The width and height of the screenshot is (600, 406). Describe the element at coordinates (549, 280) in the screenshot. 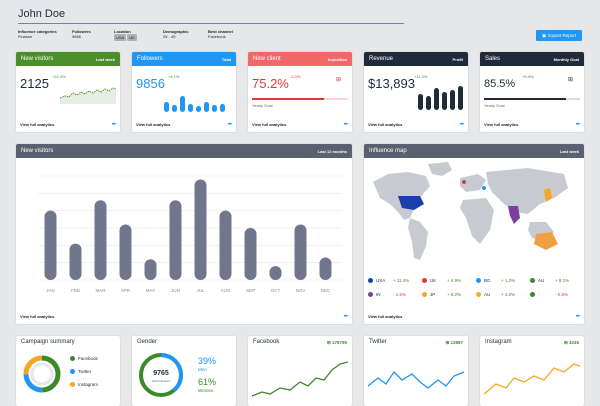

I see `map-legend-item: AU + 9.1%` at that location.